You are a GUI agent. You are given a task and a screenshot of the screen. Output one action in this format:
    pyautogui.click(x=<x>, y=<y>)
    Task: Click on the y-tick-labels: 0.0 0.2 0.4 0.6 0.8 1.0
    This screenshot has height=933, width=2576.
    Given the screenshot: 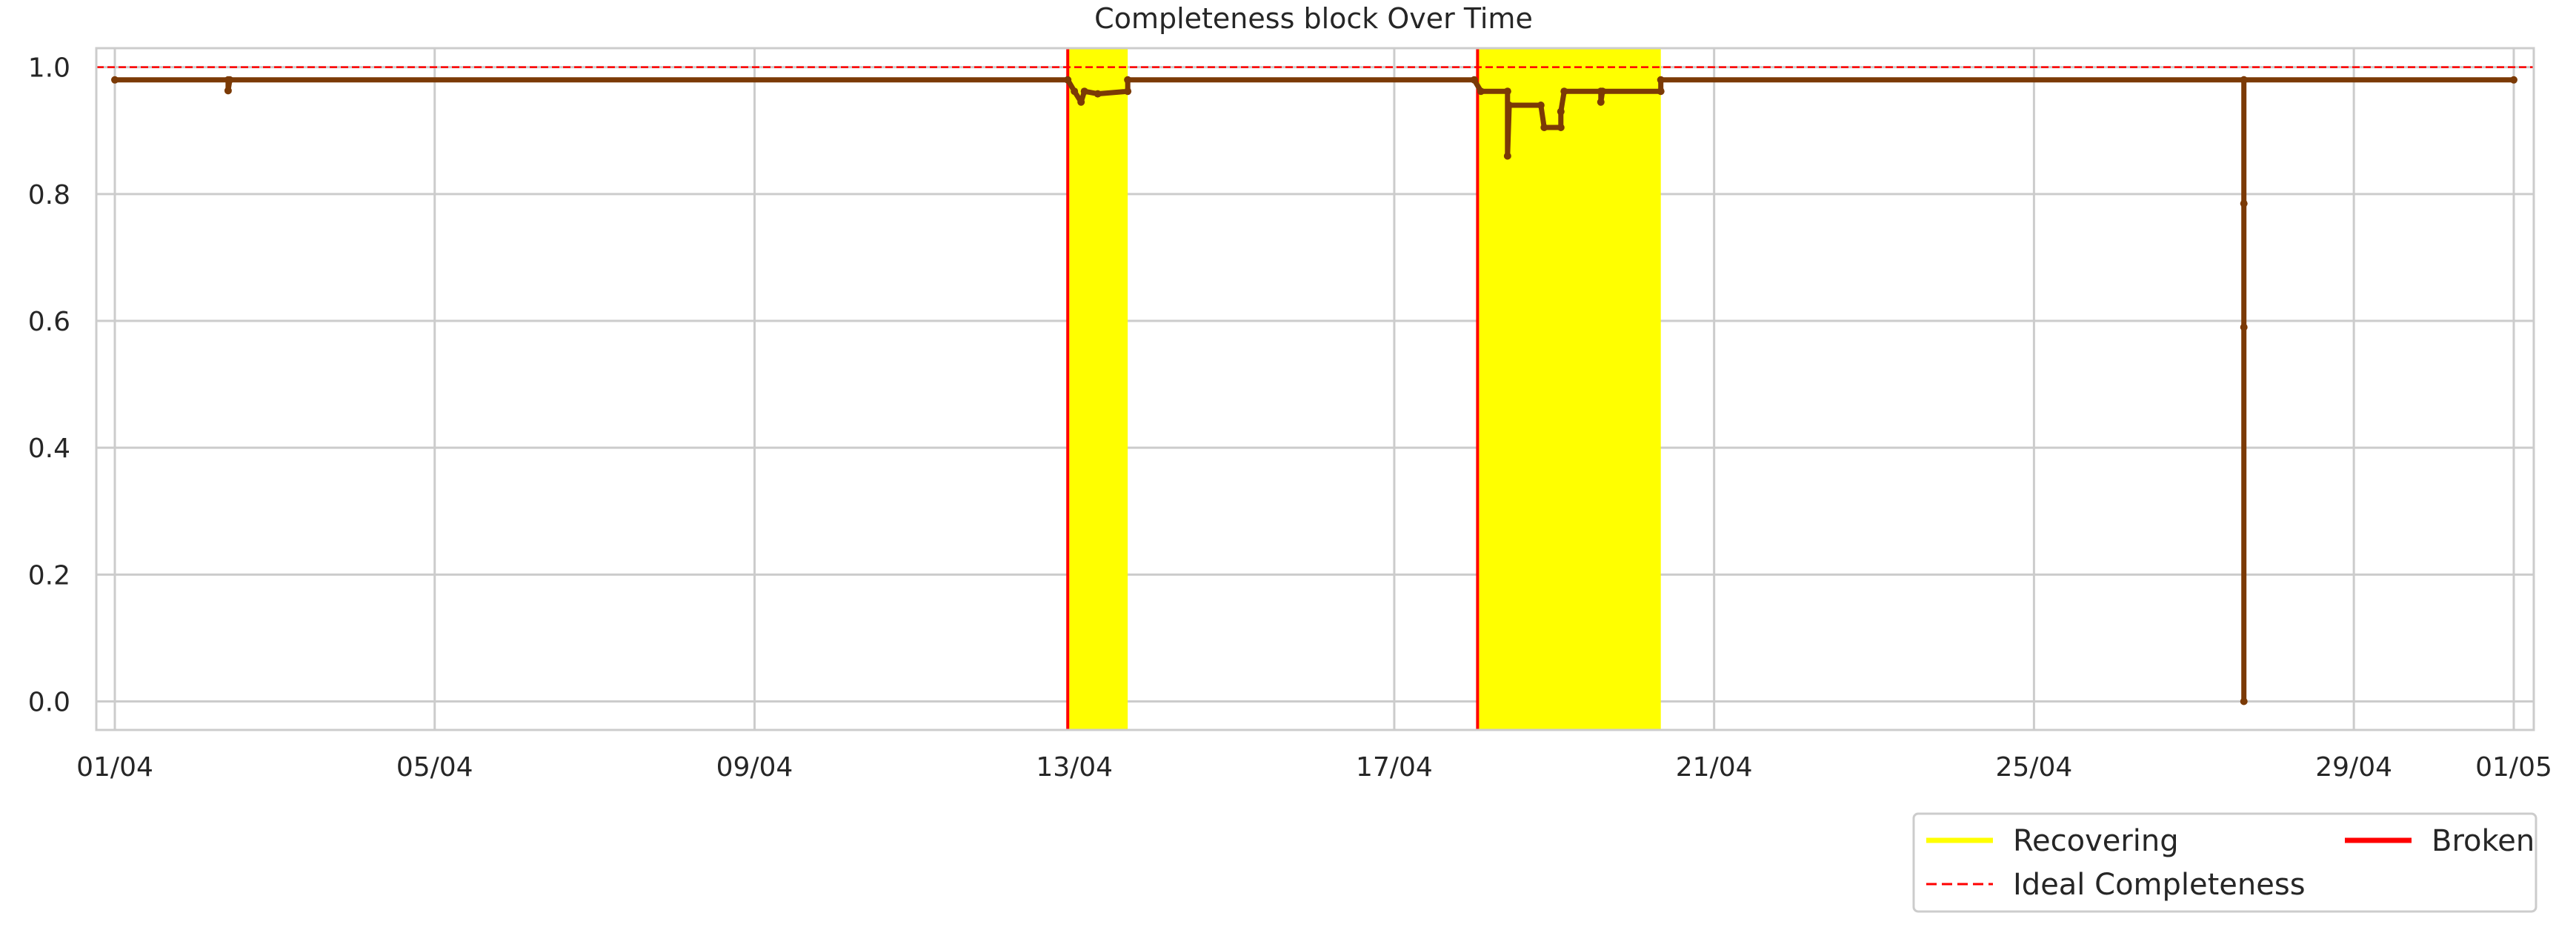 What is the action you would take?
    pyautogui.click(x=49, y=385)
    